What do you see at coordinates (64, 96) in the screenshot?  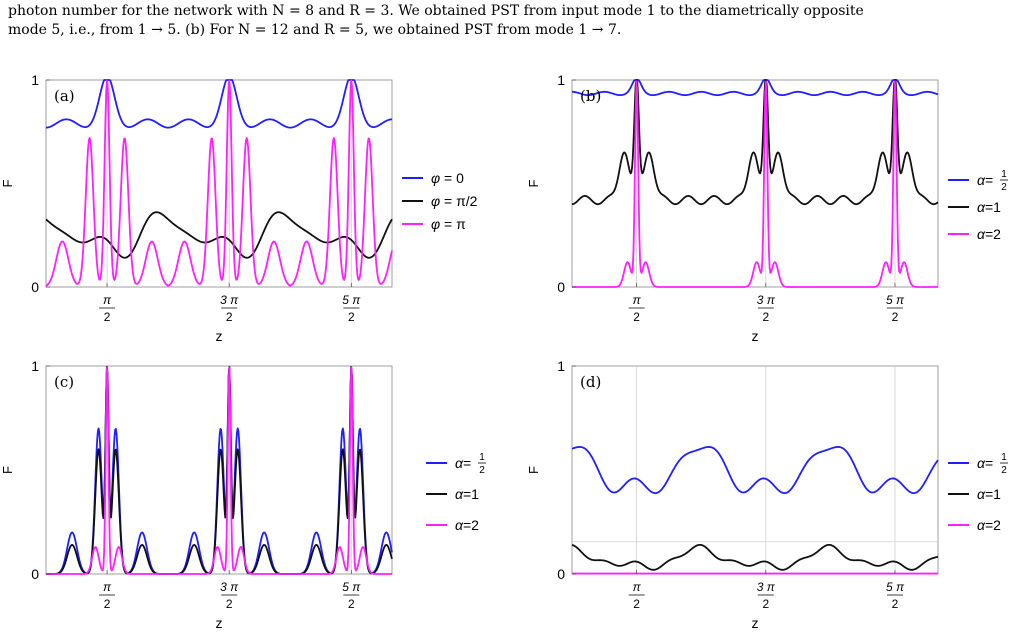 I see `panel-label: (a)` at bounding box center [64, 96].